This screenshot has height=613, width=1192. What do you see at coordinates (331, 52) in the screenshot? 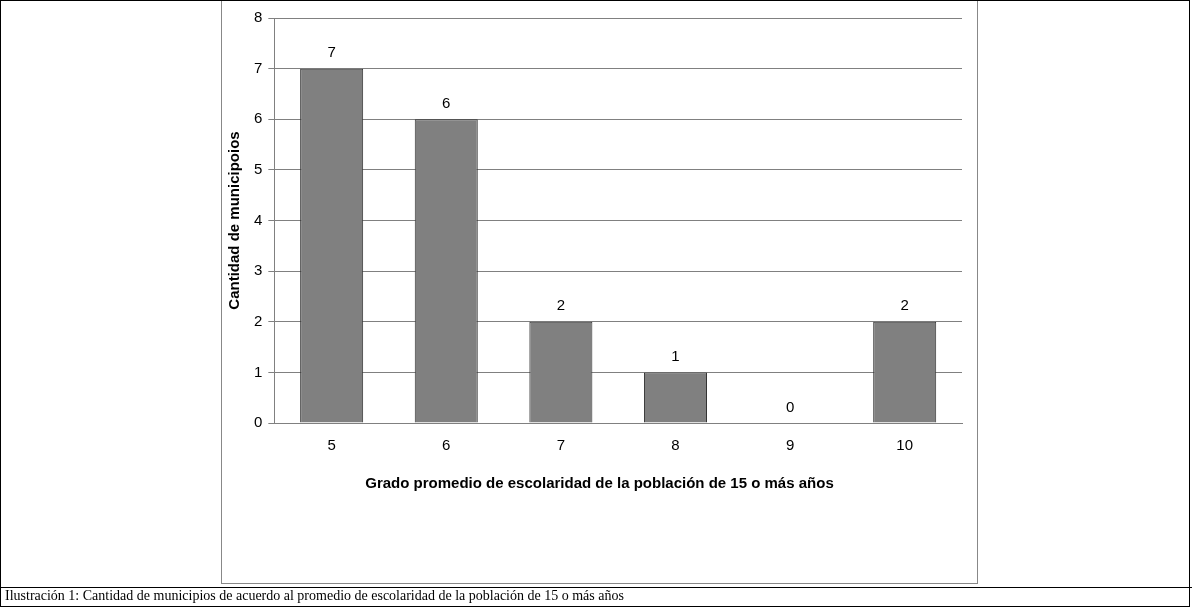
I see `data-label: 7` at bounding box center [331, 52].